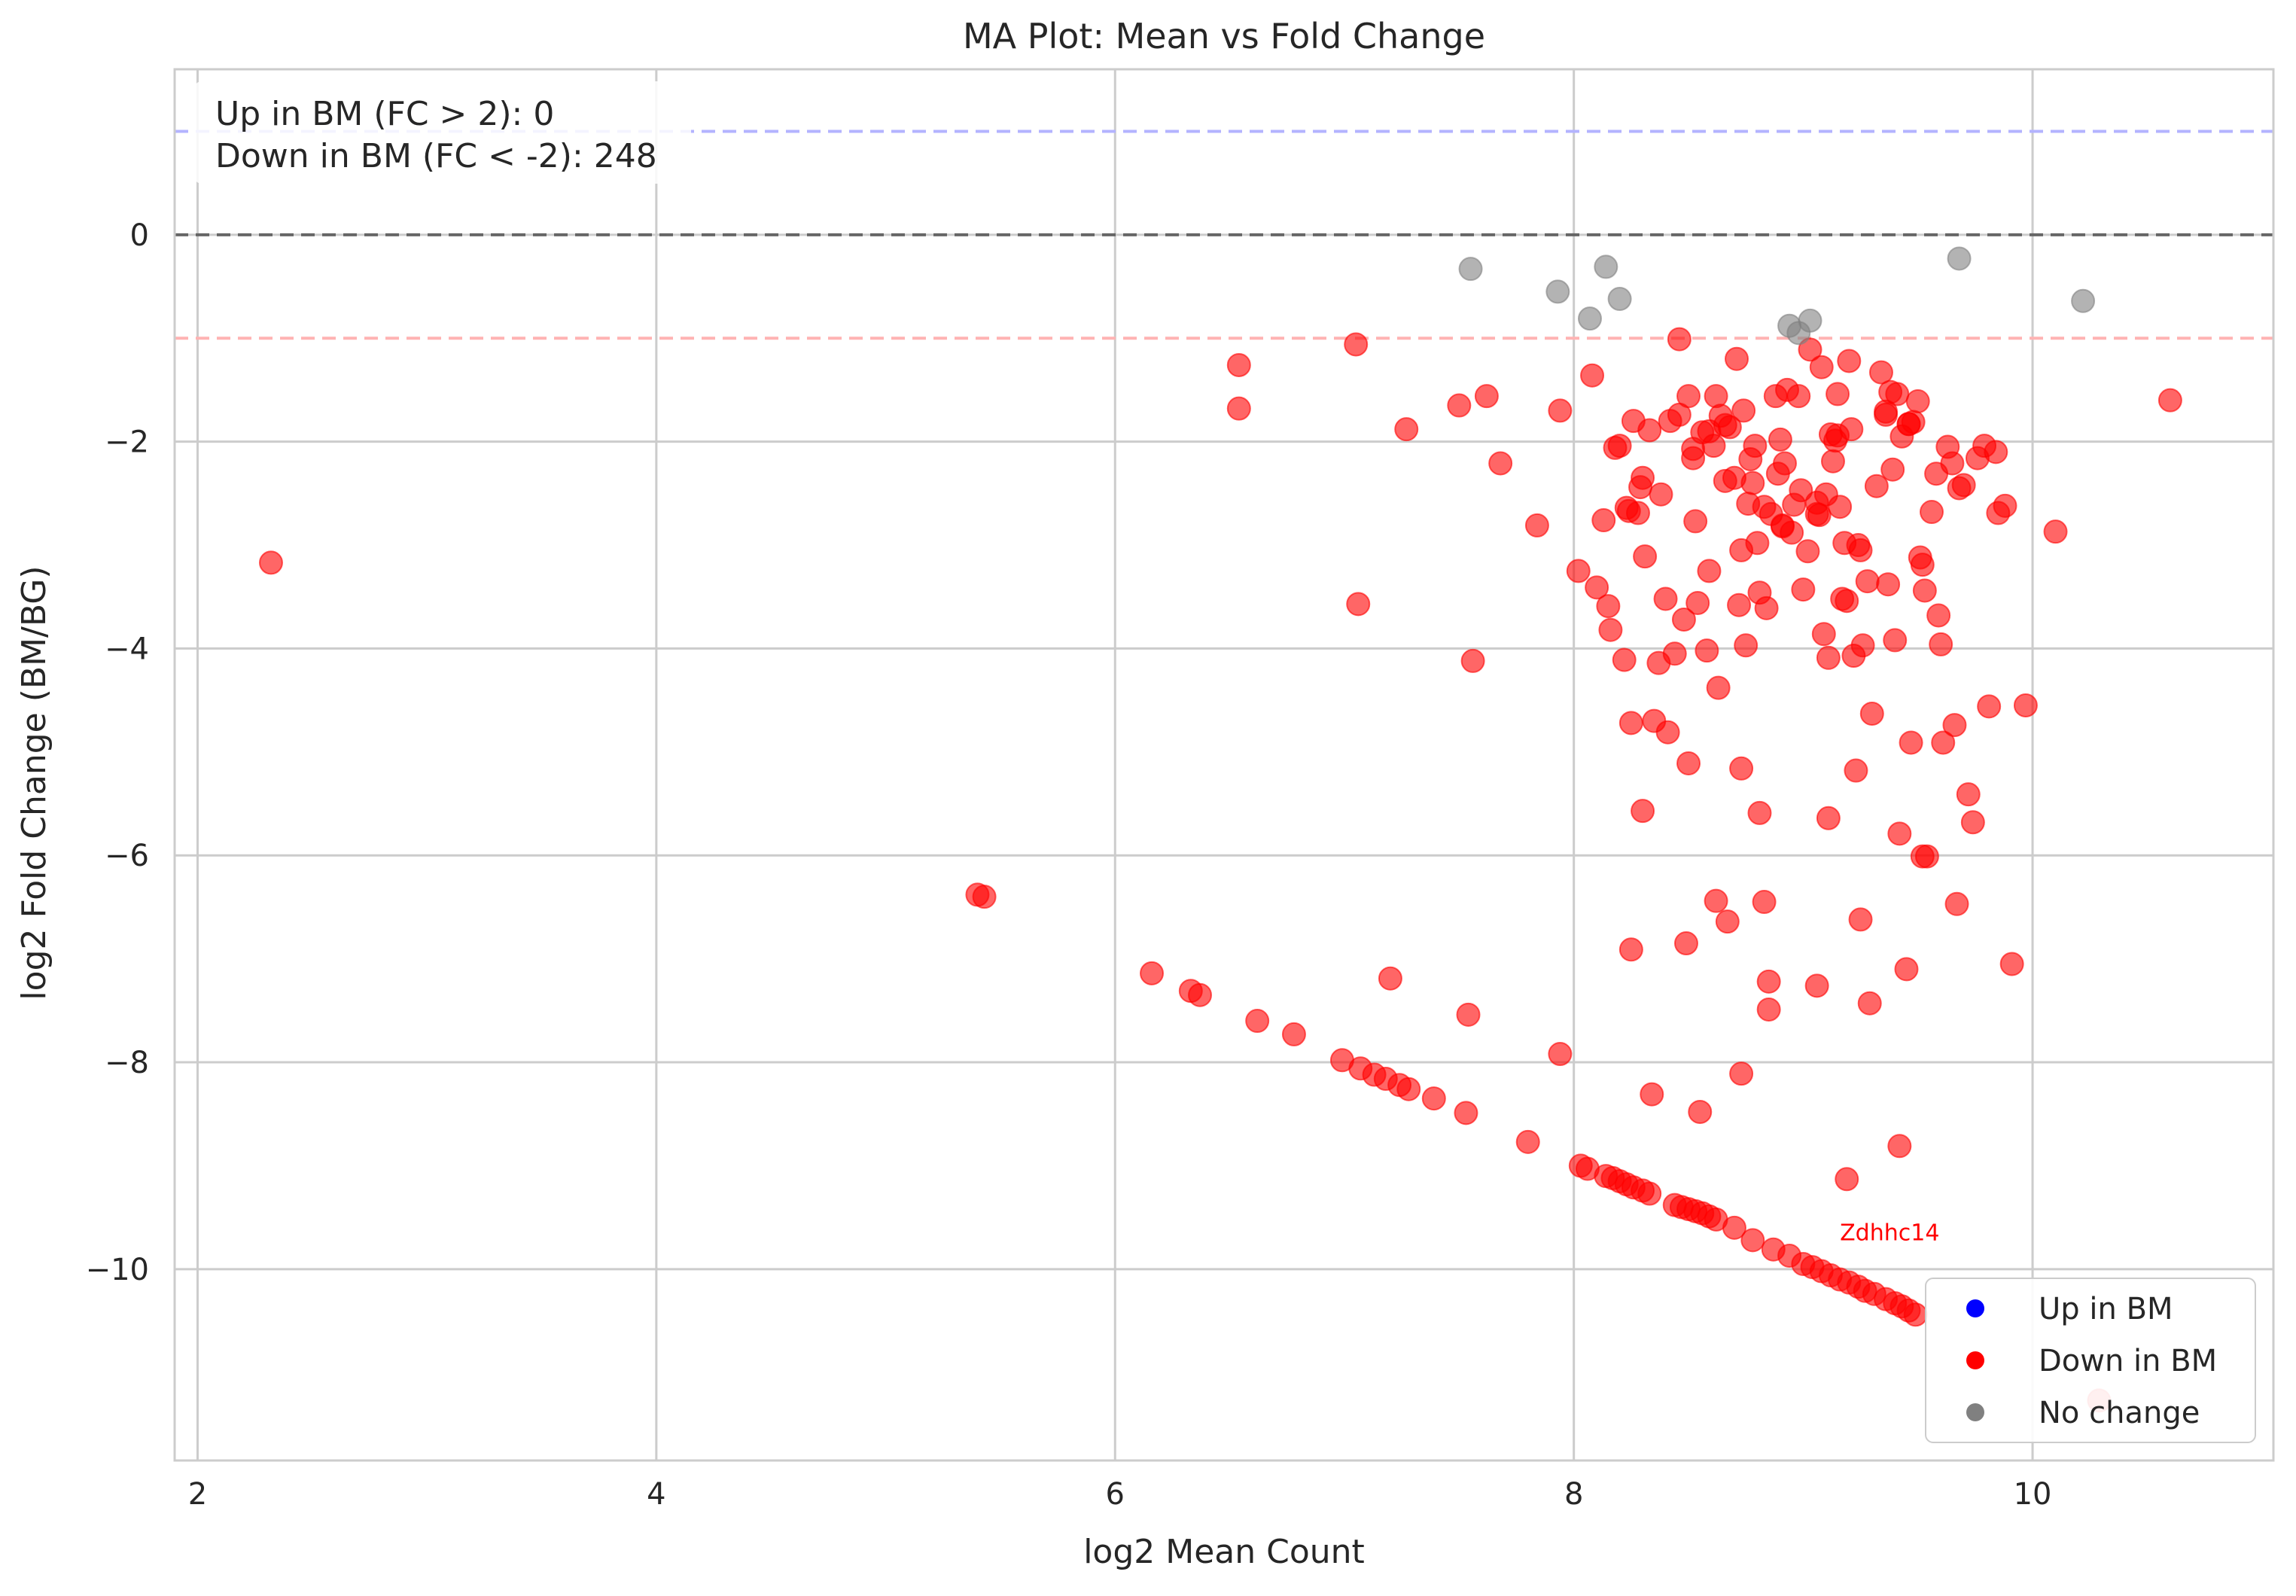  I want to click on gene-label: Zdhhc14, so click(1889, 1233).